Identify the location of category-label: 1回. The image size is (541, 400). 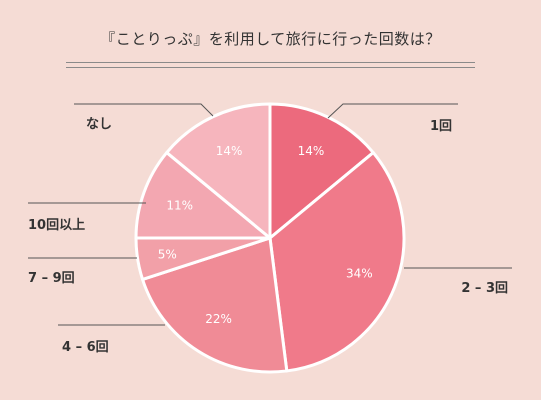
(441, 126).